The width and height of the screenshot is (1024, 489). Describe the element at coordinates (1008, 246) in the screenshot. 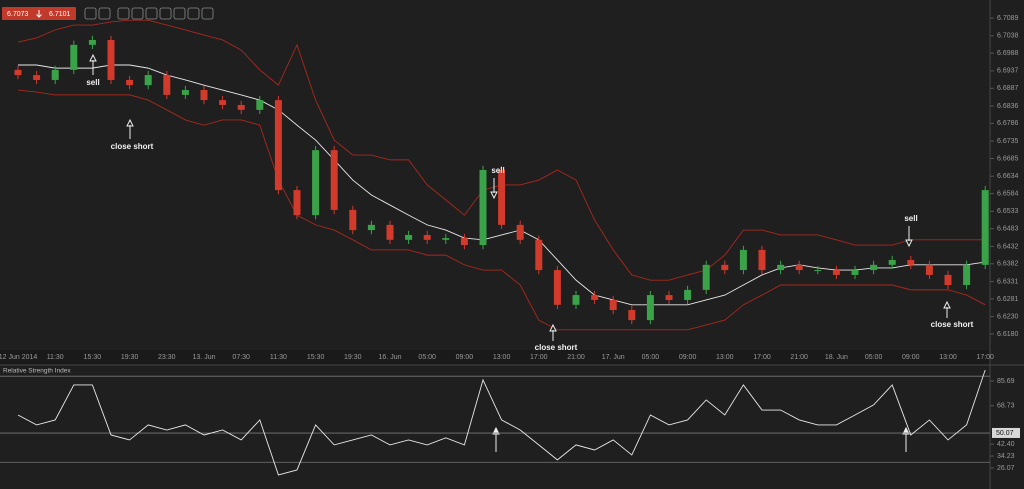

I see `y-tick-label: 6.6432` at that location.